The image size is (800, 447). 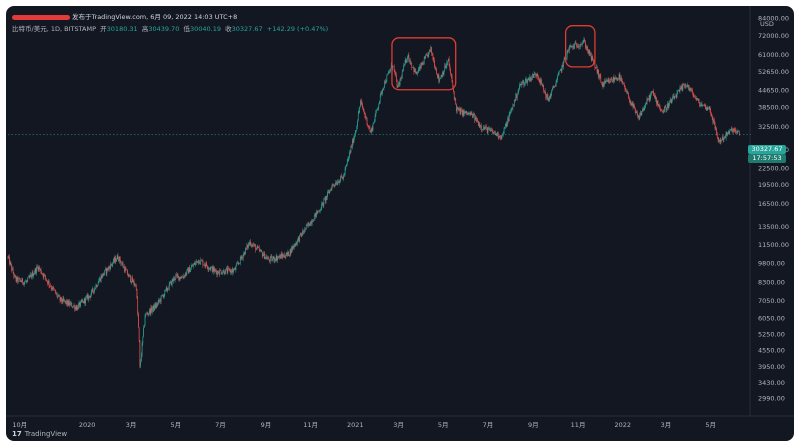 I want to click on open-value: 30180.31, so click(x=122, y=29).